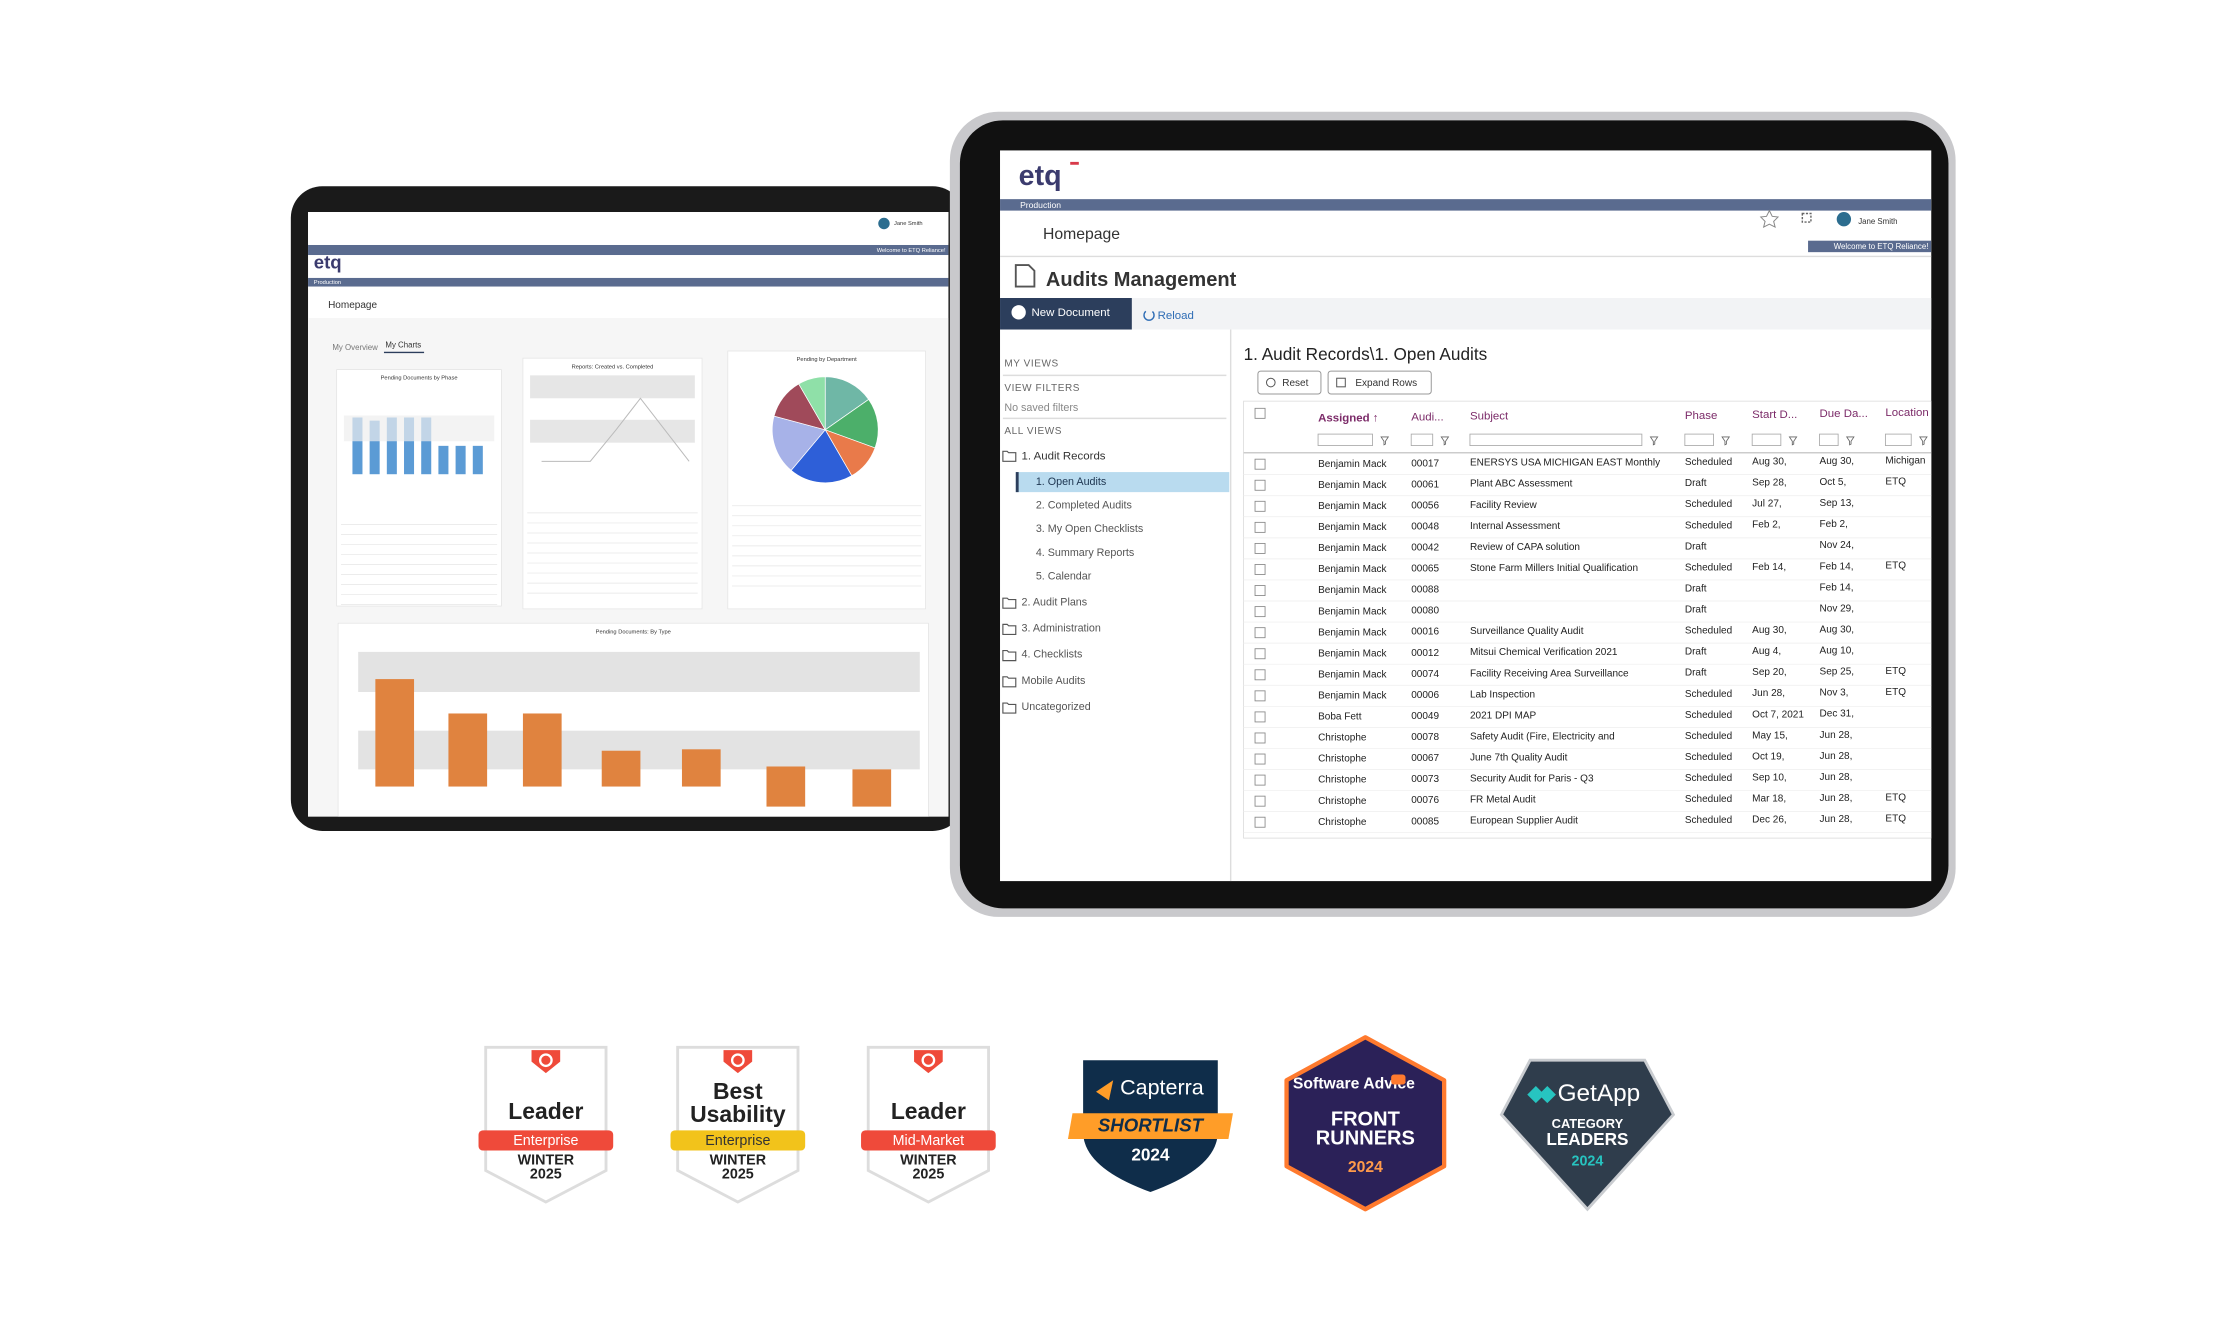  Describe the element at coordinates (738, 1062) in the screenshot. I see `g2-logo` at that location.